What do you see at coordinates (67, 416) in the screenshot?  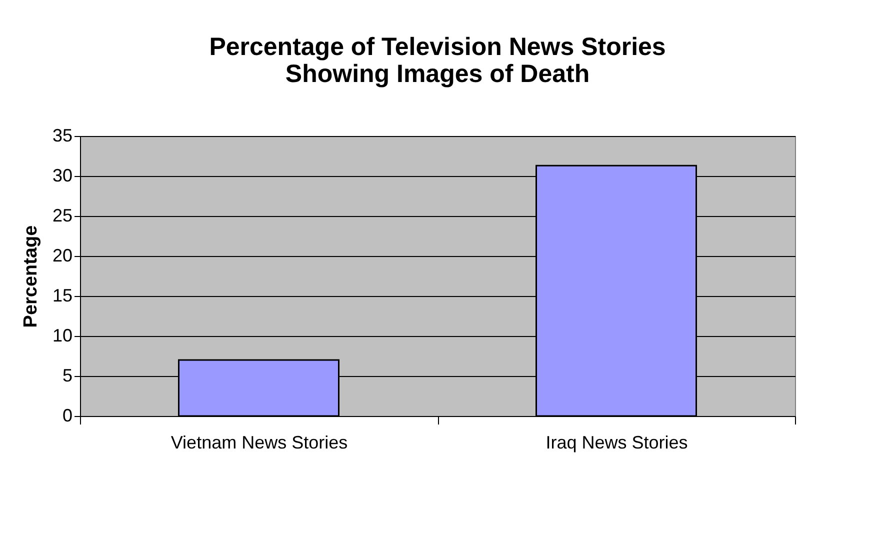 I see `y-tick-label: 0` at bounding box center [67, 416].